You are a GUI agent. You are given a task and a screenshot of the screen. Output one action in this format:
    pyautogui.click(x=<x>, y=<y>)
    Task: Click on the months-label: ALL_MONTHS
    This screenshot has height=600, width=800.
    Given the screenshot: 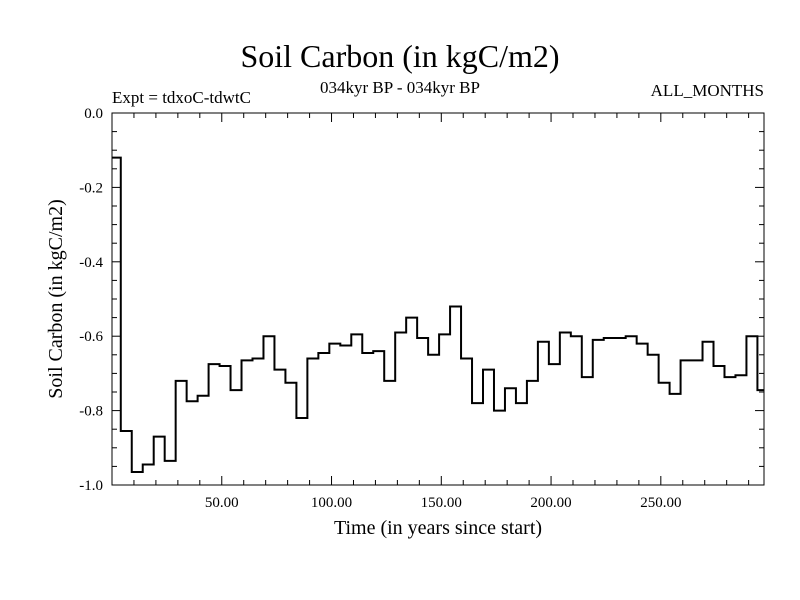 What is the action you would take?
    pyautogui.click(x=707, y=90)
    